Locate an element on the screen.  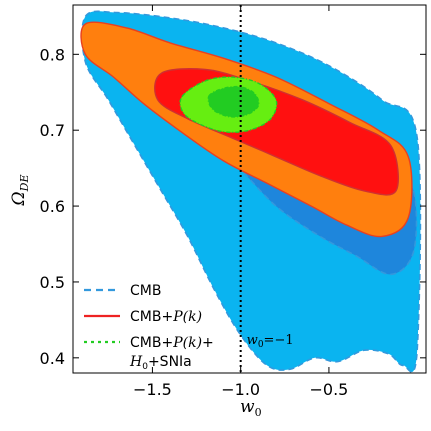
legend-label: CMB+P(k) is located at coordinates (166, 317).